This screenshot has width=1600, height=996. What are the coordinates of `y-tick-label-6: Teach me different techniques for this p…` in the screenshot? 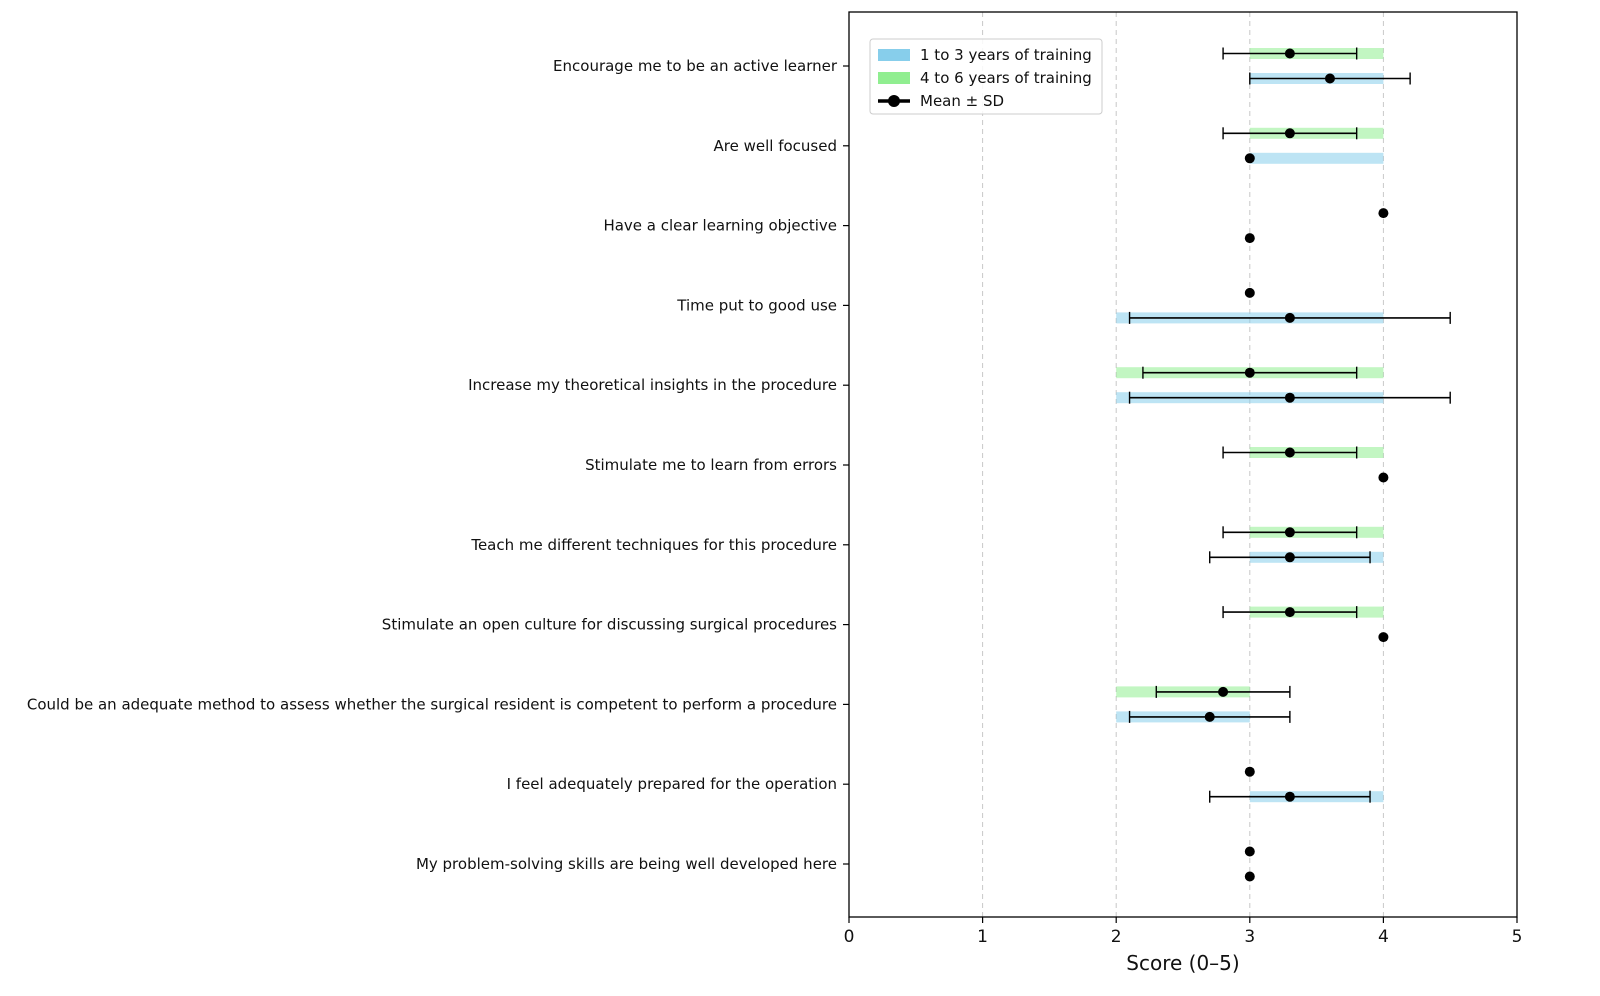 It's located at (653, 545).